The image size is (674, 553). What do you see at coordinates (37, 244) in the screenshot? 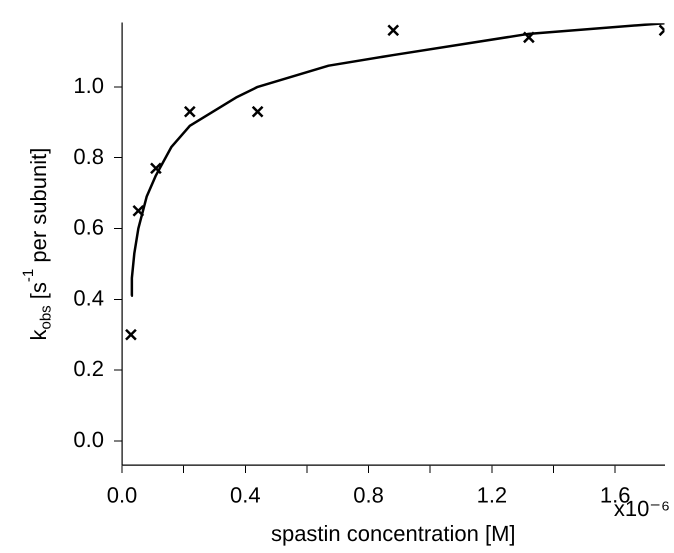
I see `y-axis-title: kobs [s-1 per subunit]` at bounding box center [37, 244].